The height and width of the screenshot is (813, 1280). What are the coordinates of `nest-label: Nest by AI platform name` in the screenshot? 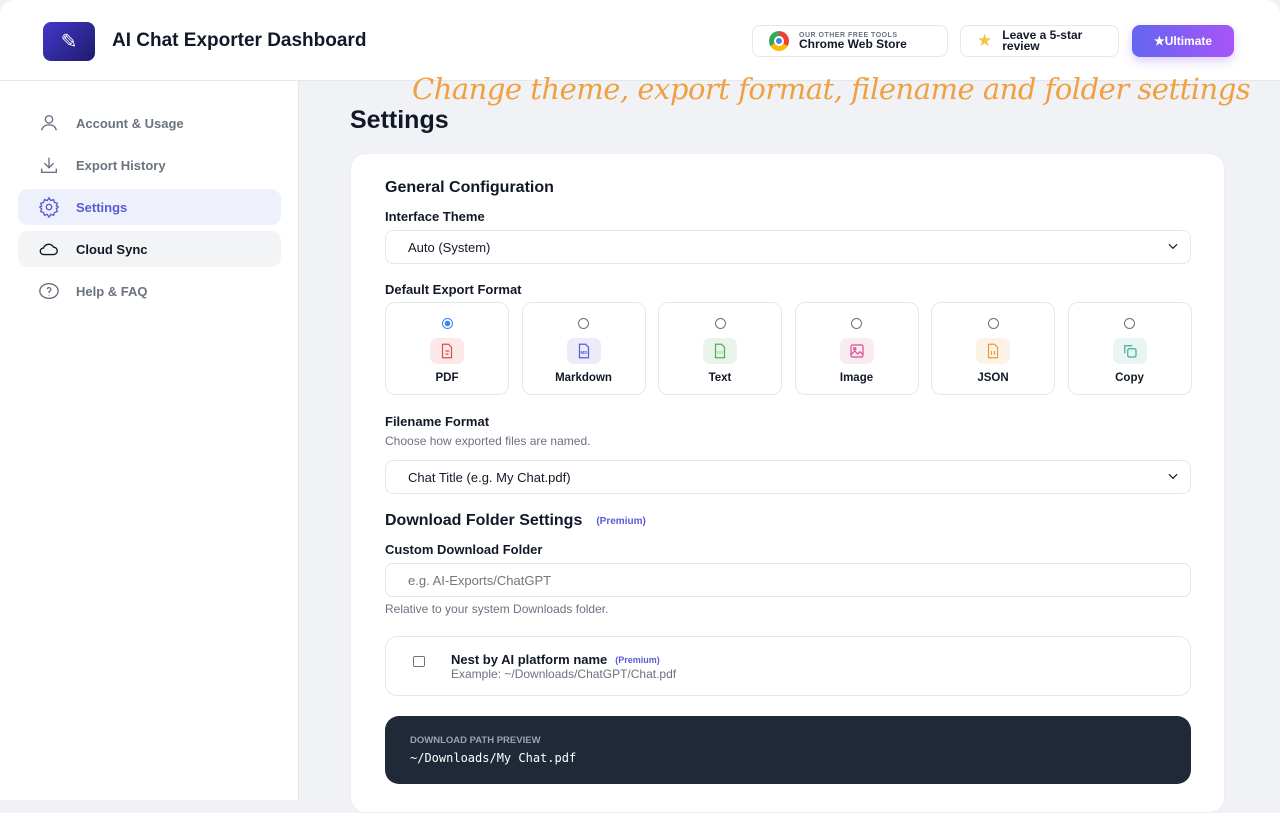 It's located at (529, 659).